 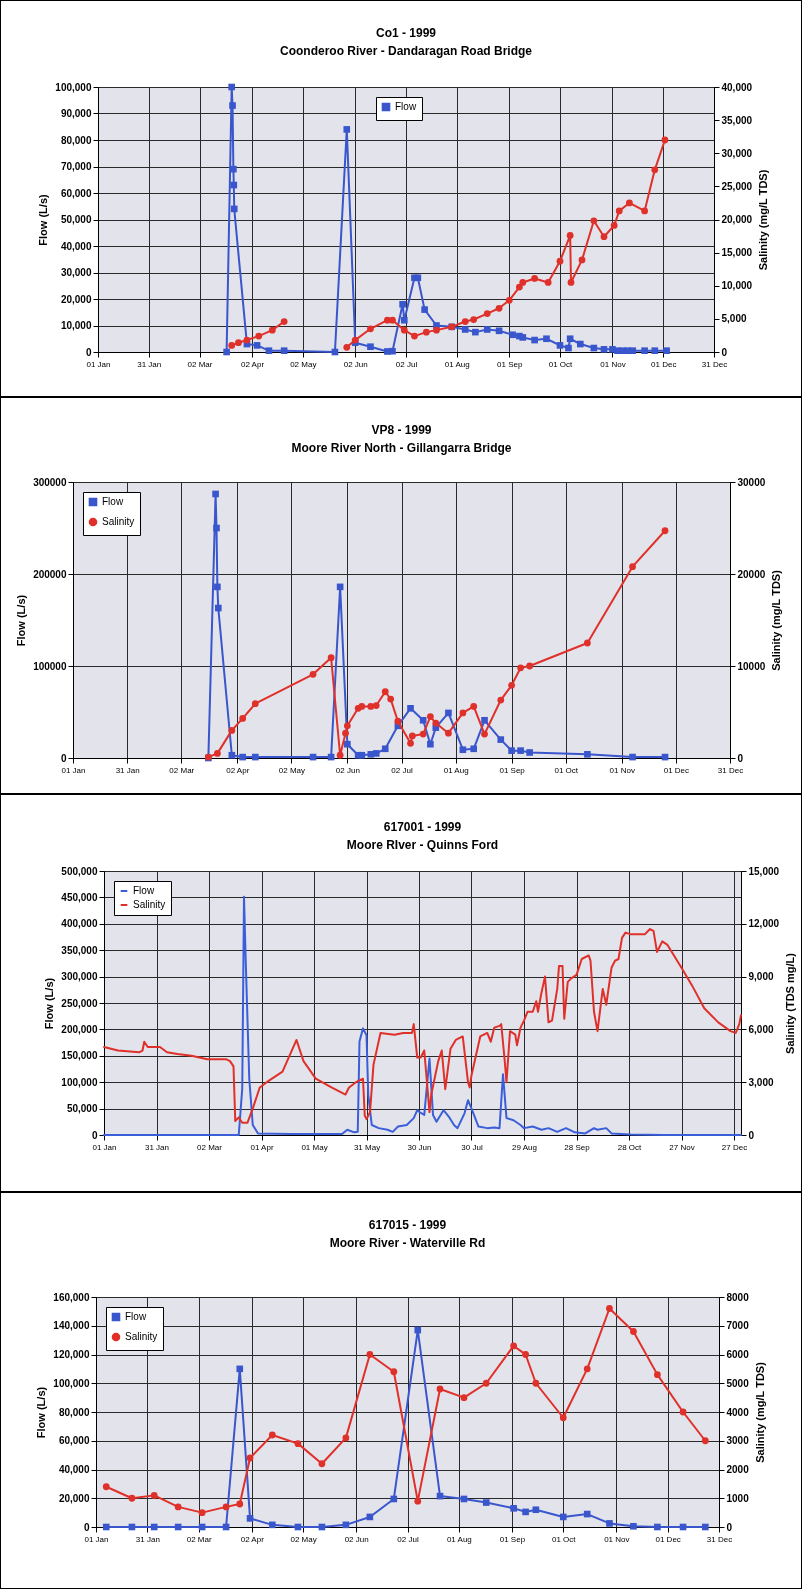 What do you see at coordinates (74, 1469) in the screenshot?
I see `y-tick-label: 40,000` at bounding box center [74, 1469].